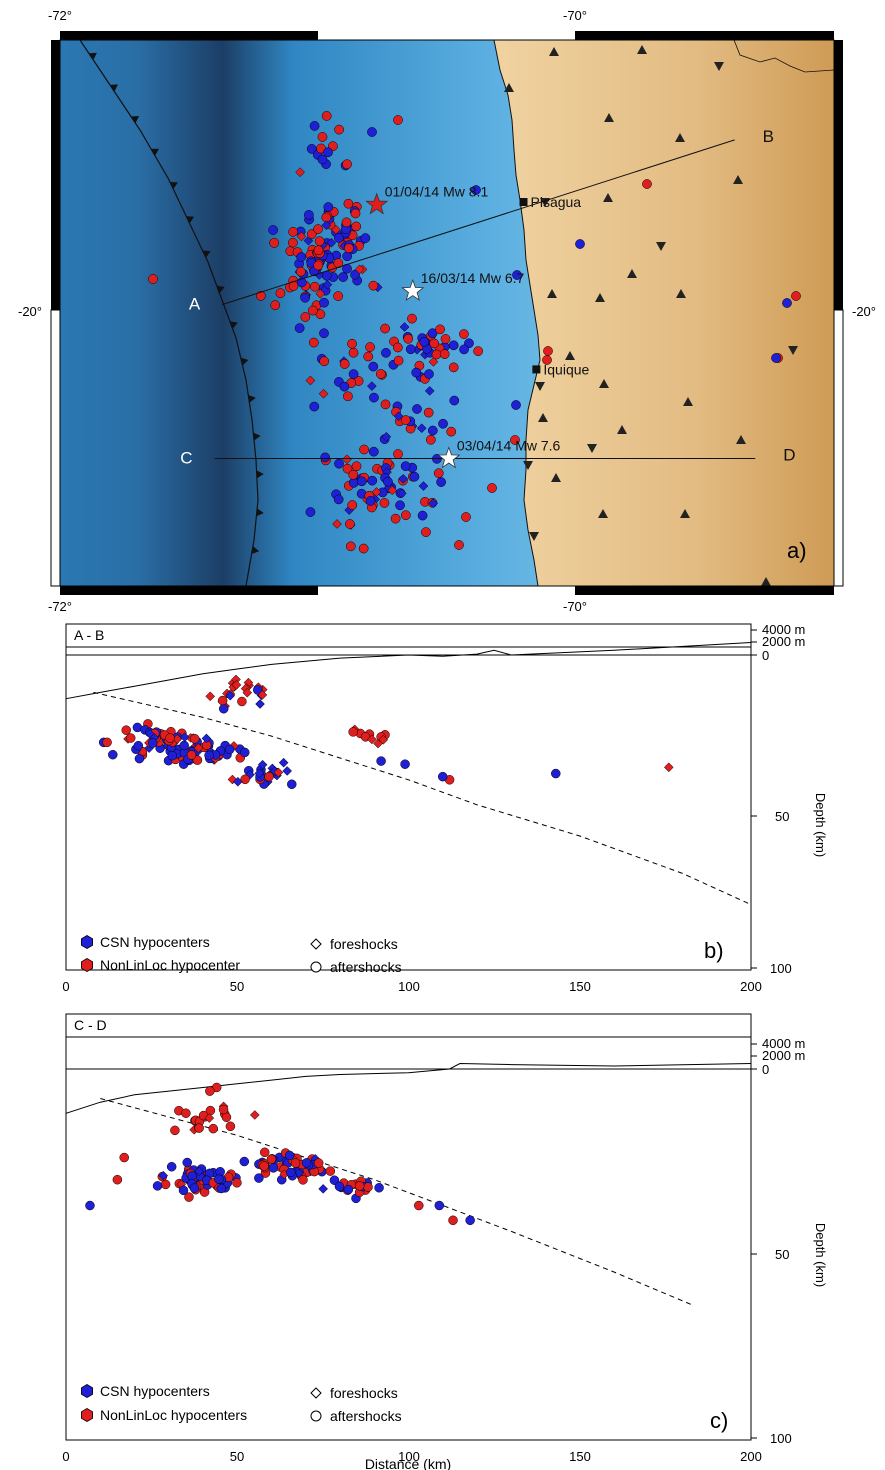  I want to click on legend-csn-label: CSN hypocenters, so click(155, 942).